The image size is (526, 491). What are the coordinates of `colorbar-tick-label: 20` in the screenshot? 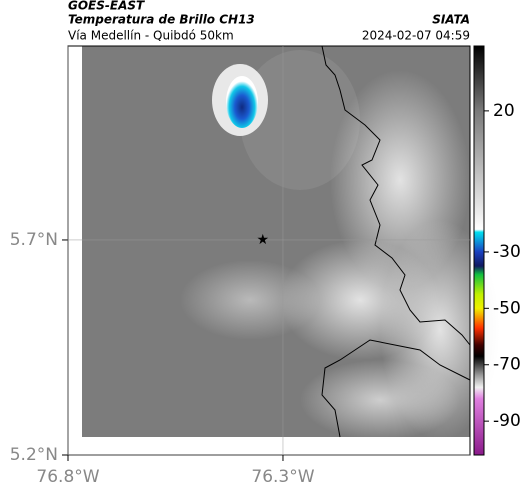 It's located at (504, 111).